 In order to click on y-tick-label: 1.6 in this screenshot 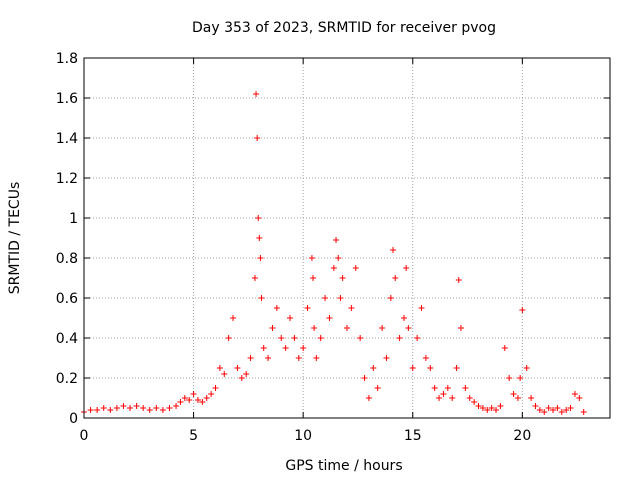, I will do `click(67, 99)`.